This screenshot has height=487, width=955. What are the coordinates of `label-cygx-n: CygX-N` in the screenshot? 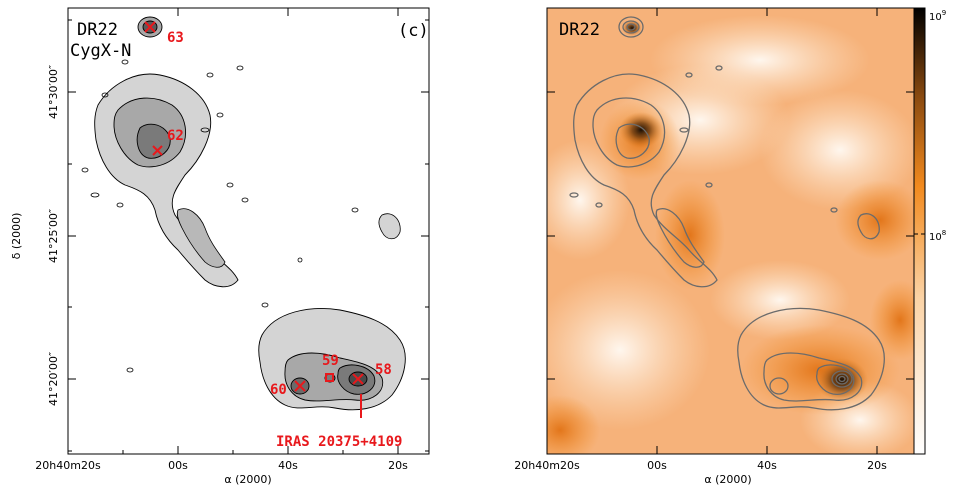 It's located at (100, 51).